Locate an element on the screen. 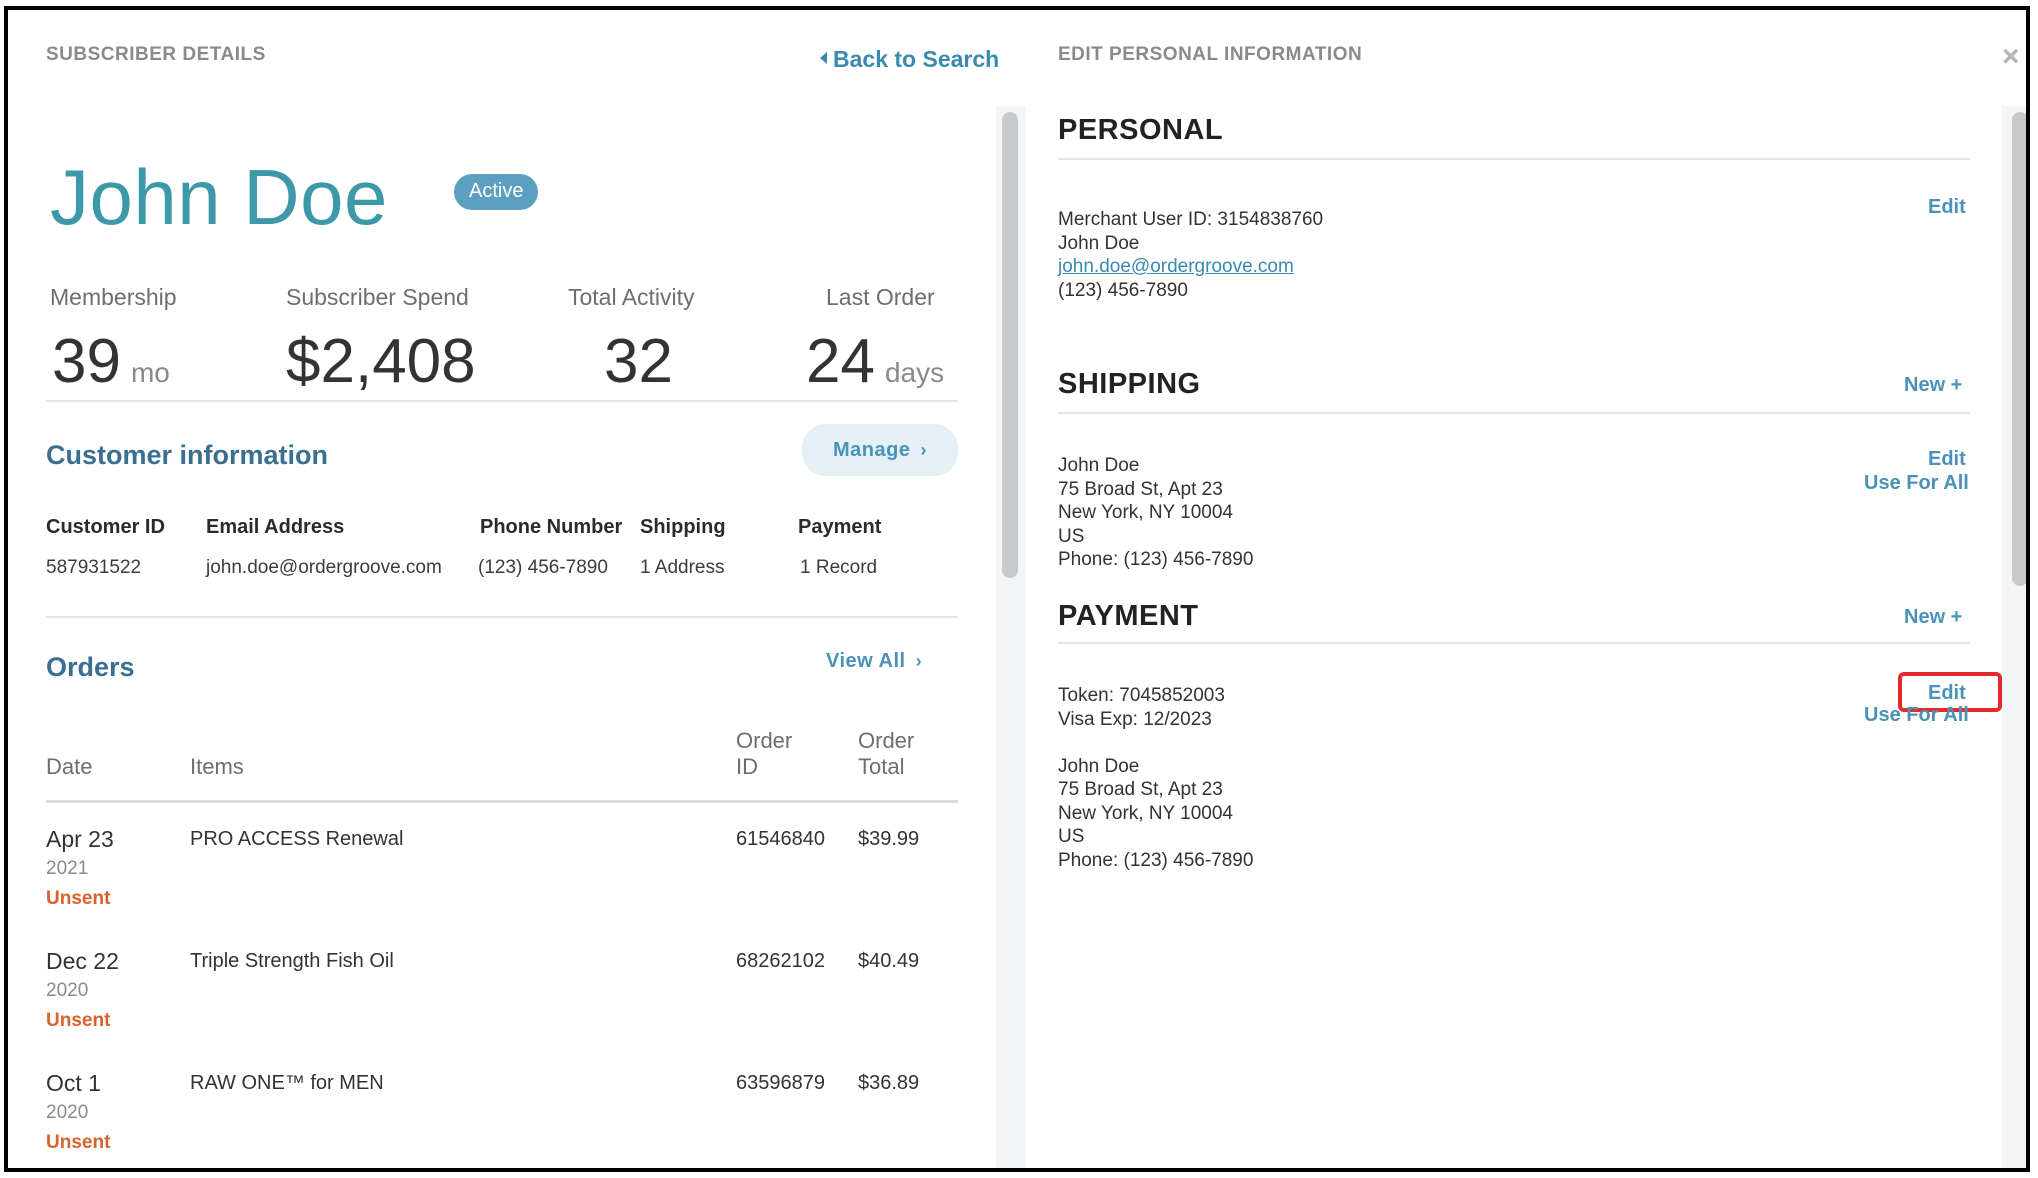  personal-divider is located at coordinates (1514, 159).